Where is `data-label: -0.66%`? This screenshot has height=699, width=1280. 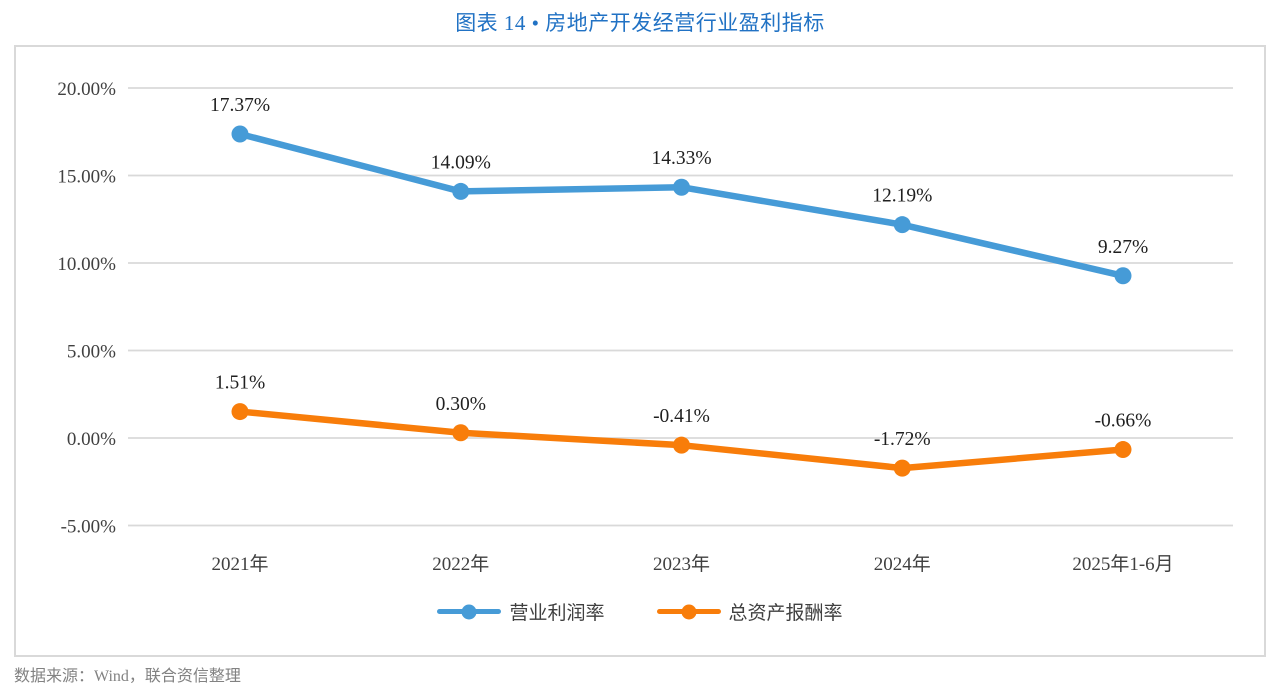 data-label: -0.66% is located at coordinates (1123, 421).